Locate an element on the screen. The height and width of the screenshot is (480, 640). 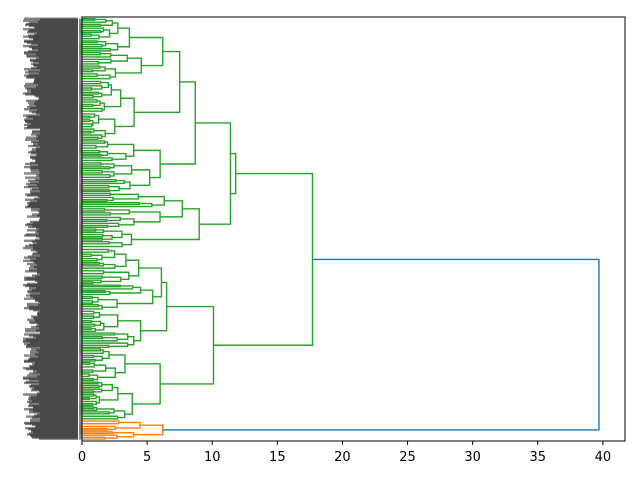
x-tick-label: 35 is located at coordinates (537, 457).